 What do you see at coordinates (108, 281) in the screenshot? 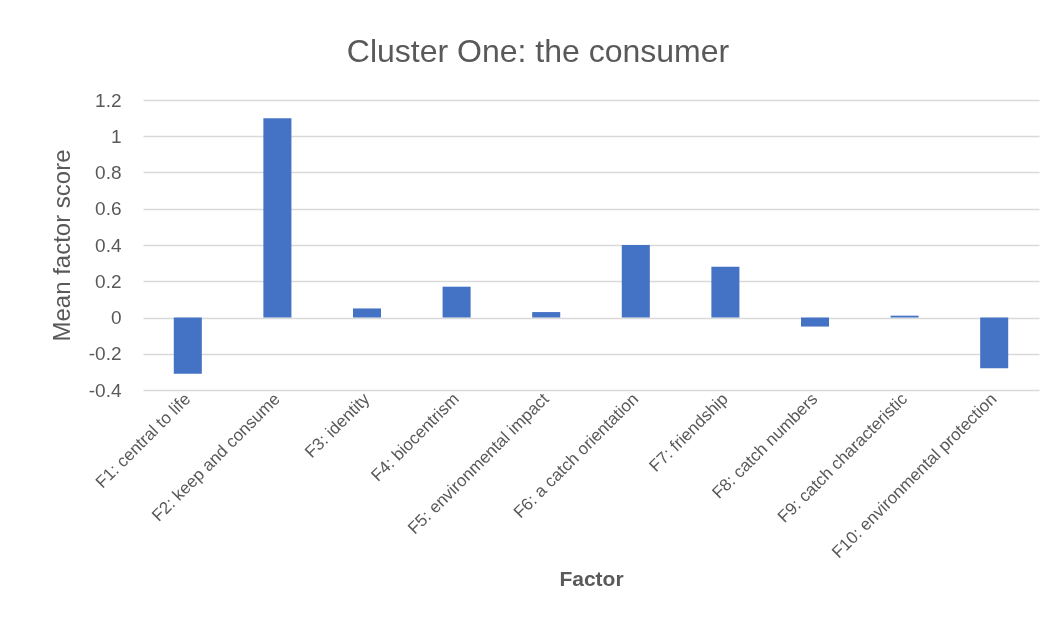
I see `y-tick-label: 0.2` at bounding box center [108, 281].